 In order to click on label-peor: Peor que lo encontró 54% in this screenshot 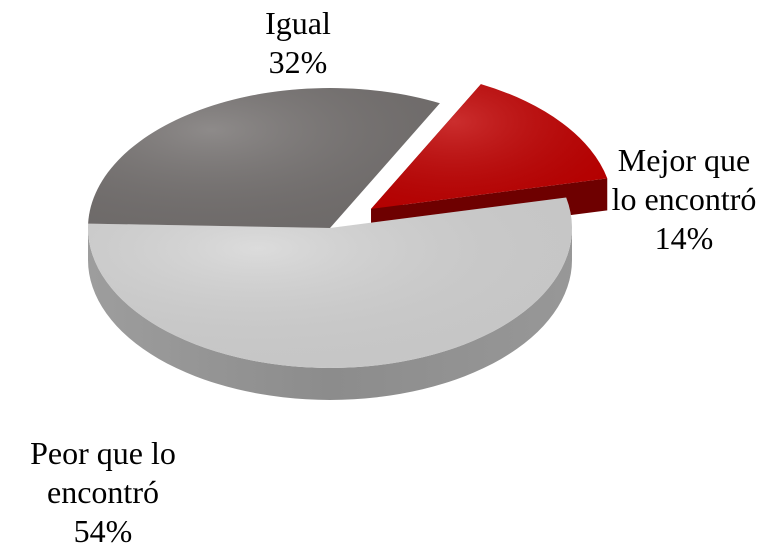, I will do `click(103, 492)`.